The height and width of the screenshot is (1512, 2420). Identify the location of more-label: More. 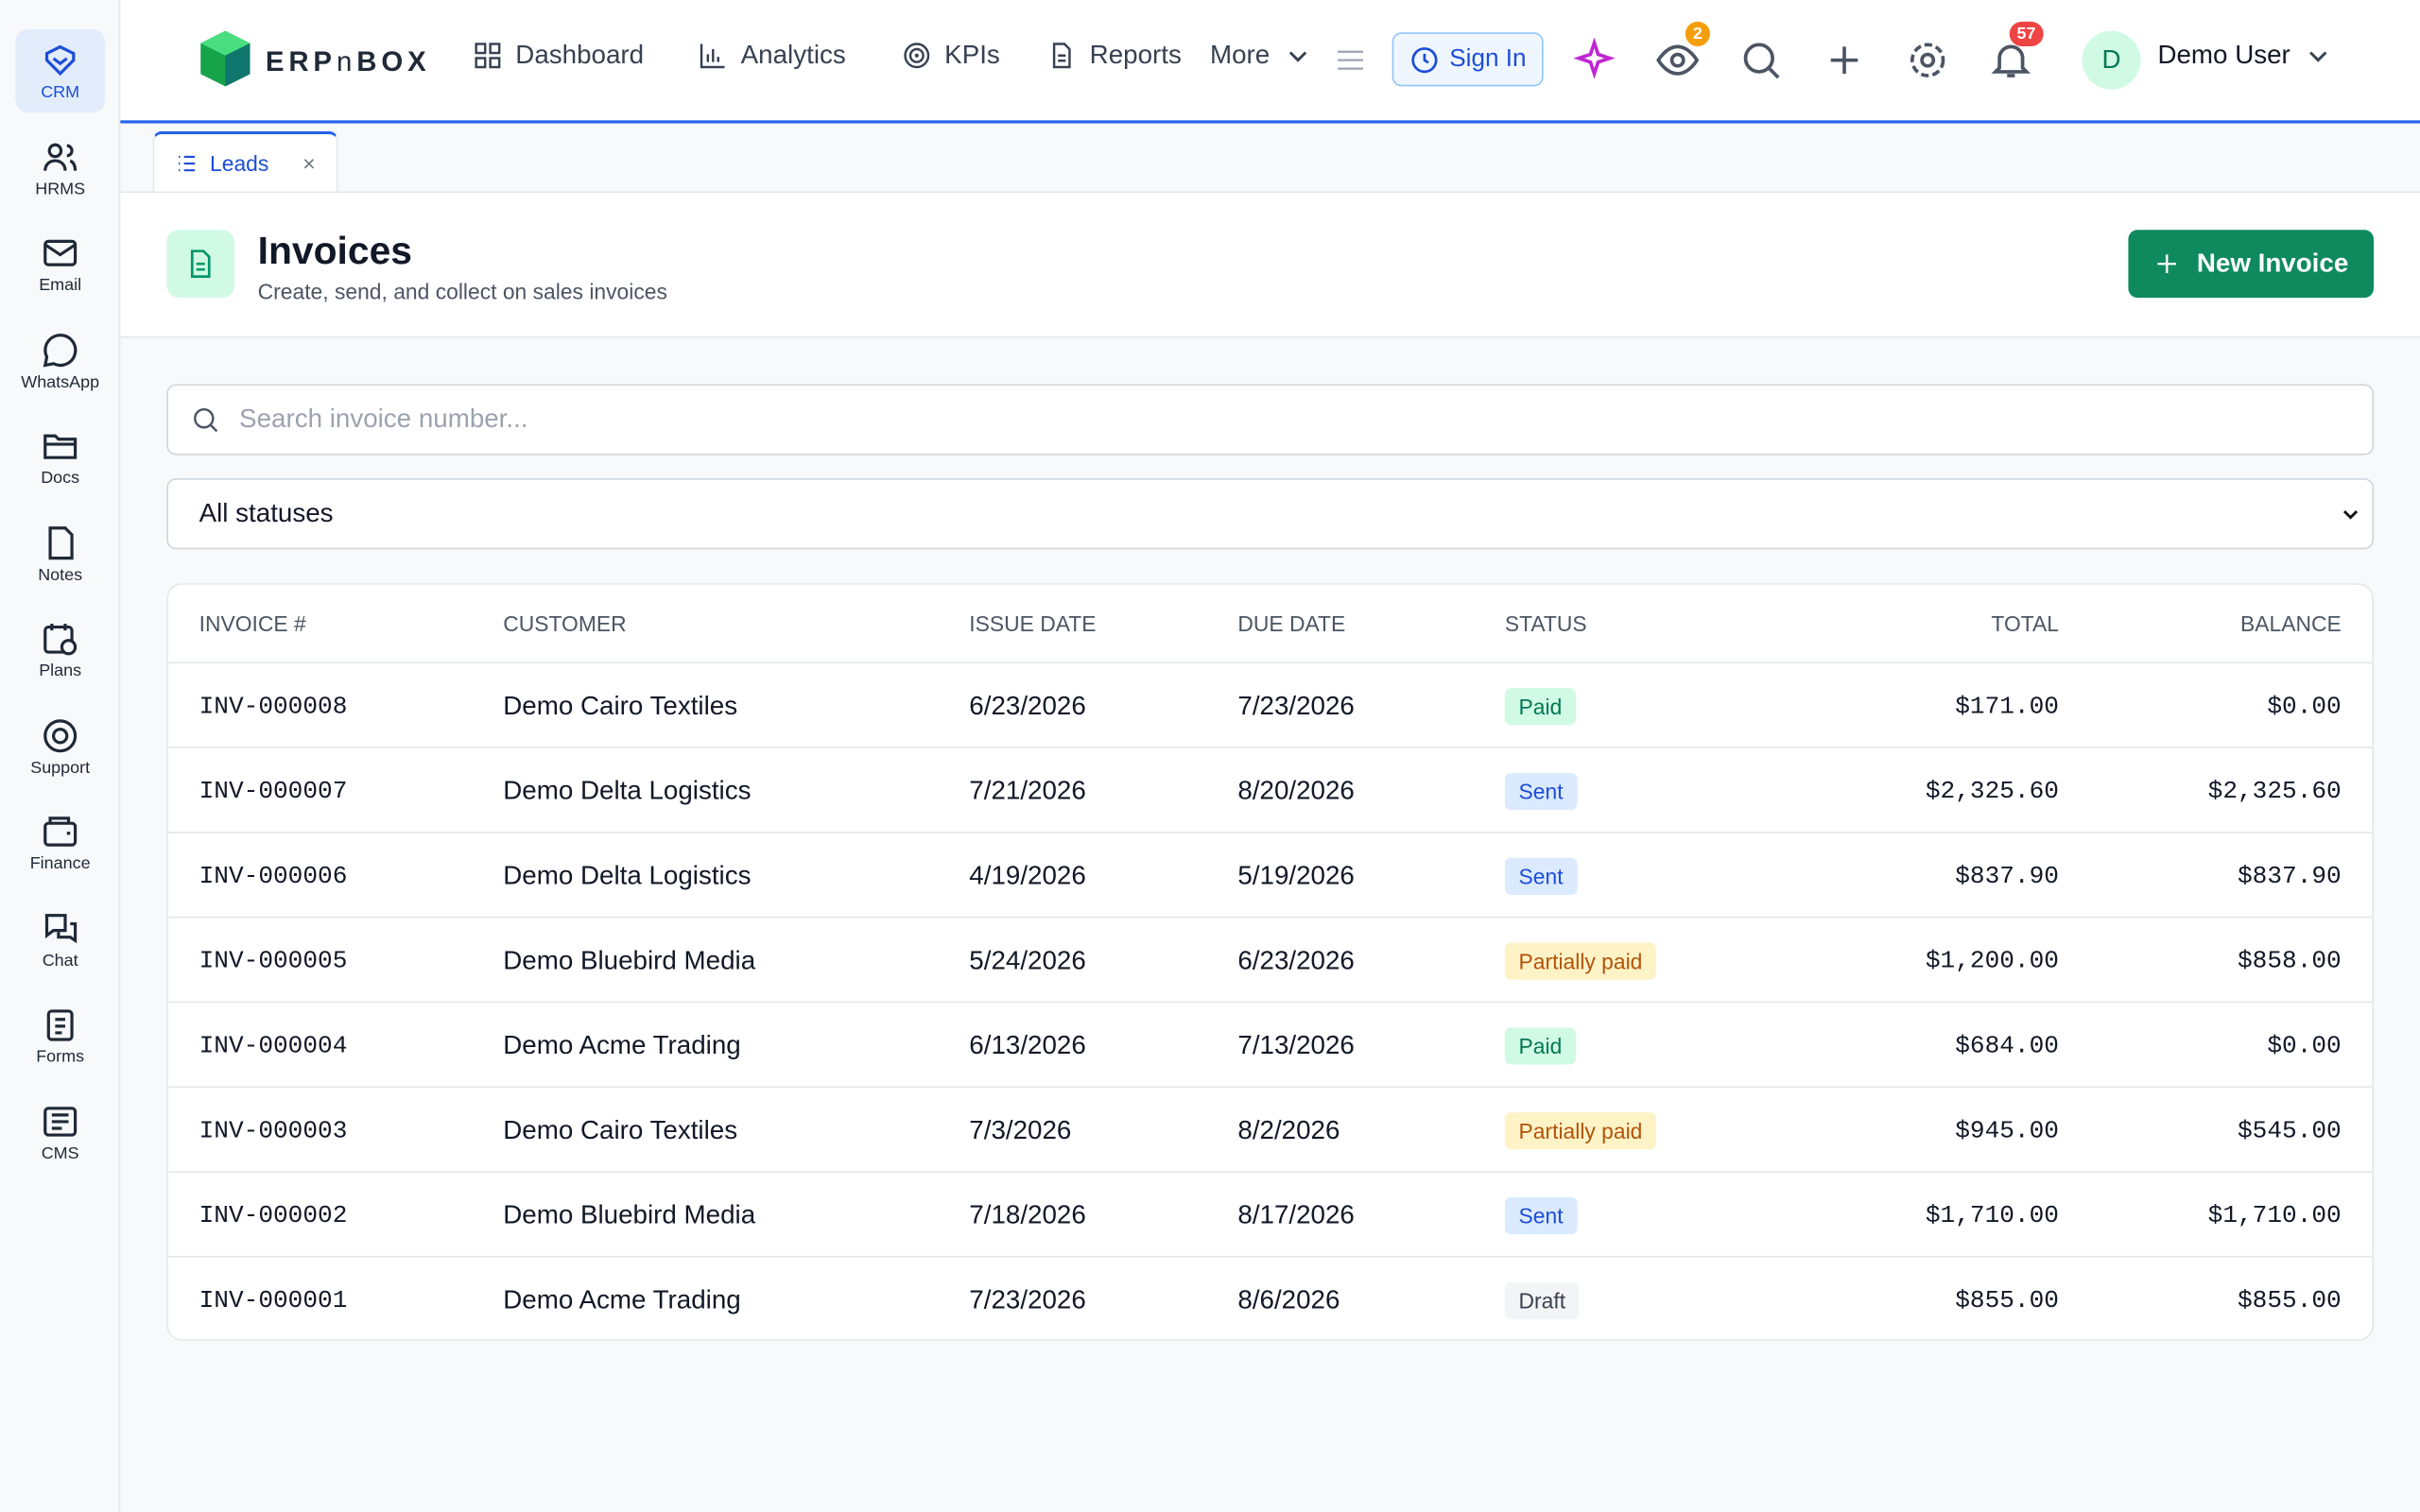
(1240, 55).